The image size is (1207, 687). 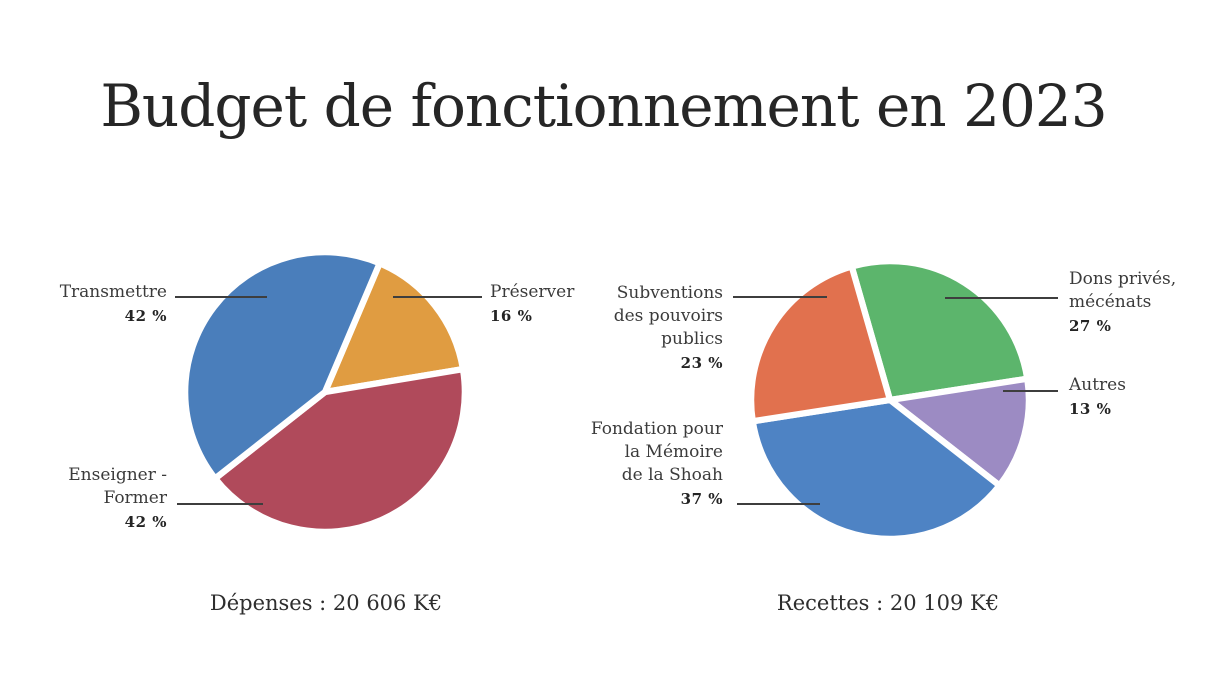 What do you see at coordinates (692, 339) in the screenshot?
I see `label-subventions-line3: publics` at bounding box center [692, 339].